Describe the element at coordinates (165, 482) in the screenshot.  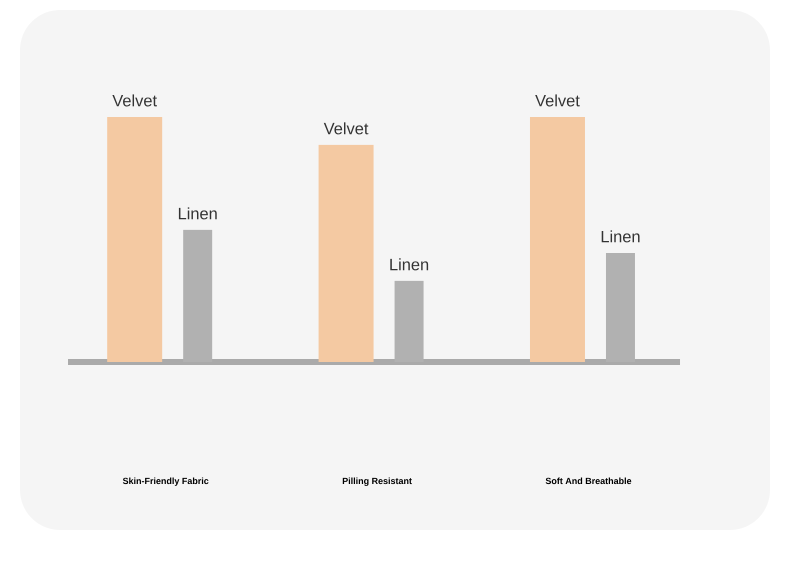
I see `x-tick-label: Skin-Friendly Fabric` at that location.